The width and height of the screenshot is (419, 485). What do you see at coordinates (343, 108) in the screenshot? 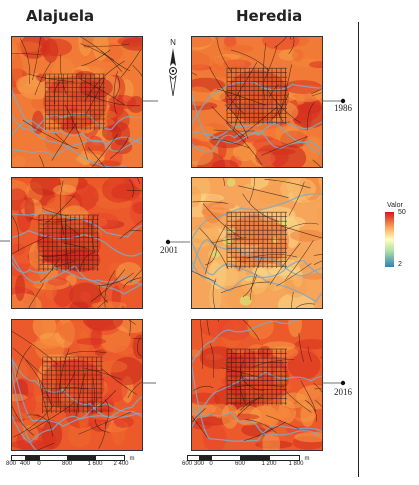
I see `year-label-1986: 1986` at bounding box center [343, 108].